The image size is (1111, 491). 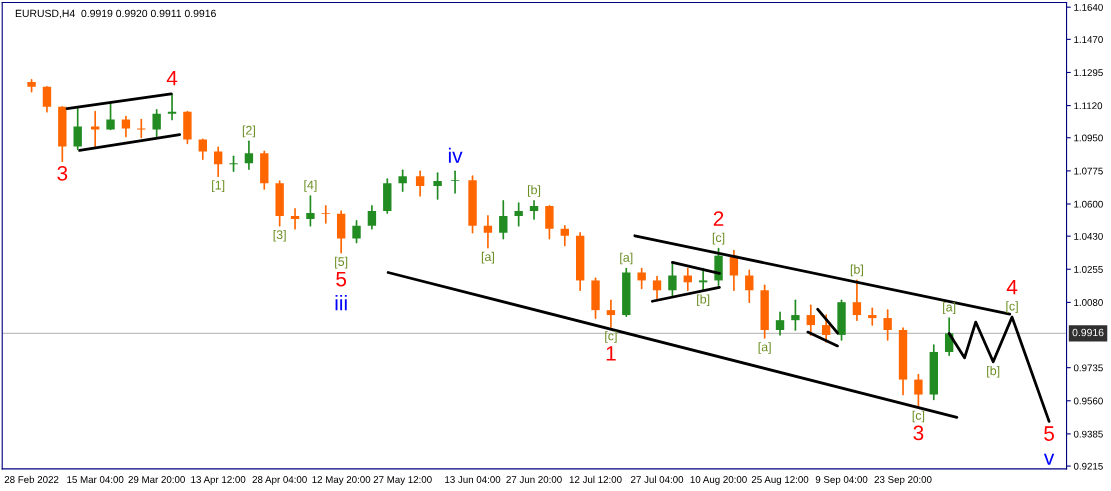 I want to click on y-tick-label: 0.9735, so click(x=1088, y=368).